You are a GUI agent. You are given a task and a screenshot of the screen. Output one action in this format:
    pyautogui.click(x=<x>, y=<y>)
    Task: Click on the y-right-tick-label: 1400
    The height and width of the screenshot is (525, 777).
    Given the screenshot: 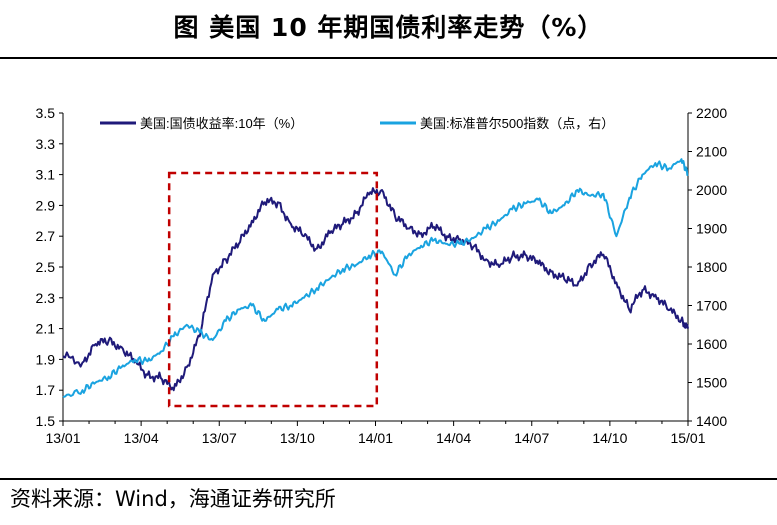 What is the action you would take?
    pyautogui.click(x=711, y=421)
    